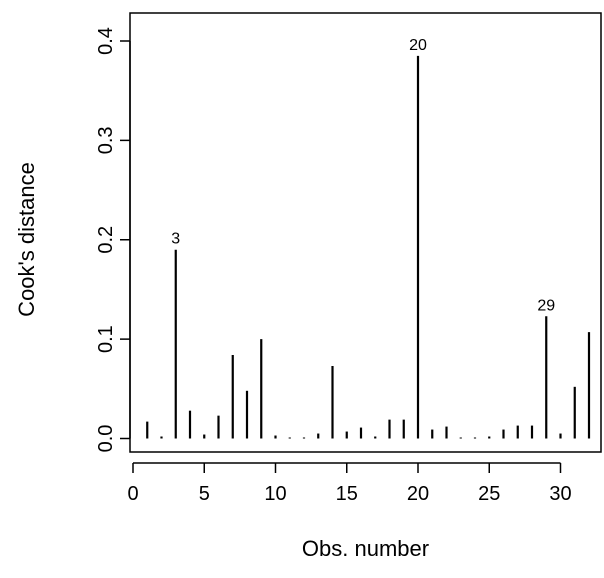  Describe the element at coordinates (275, 494) in the screenshot. I see `x-tick-label: 10` at that location.